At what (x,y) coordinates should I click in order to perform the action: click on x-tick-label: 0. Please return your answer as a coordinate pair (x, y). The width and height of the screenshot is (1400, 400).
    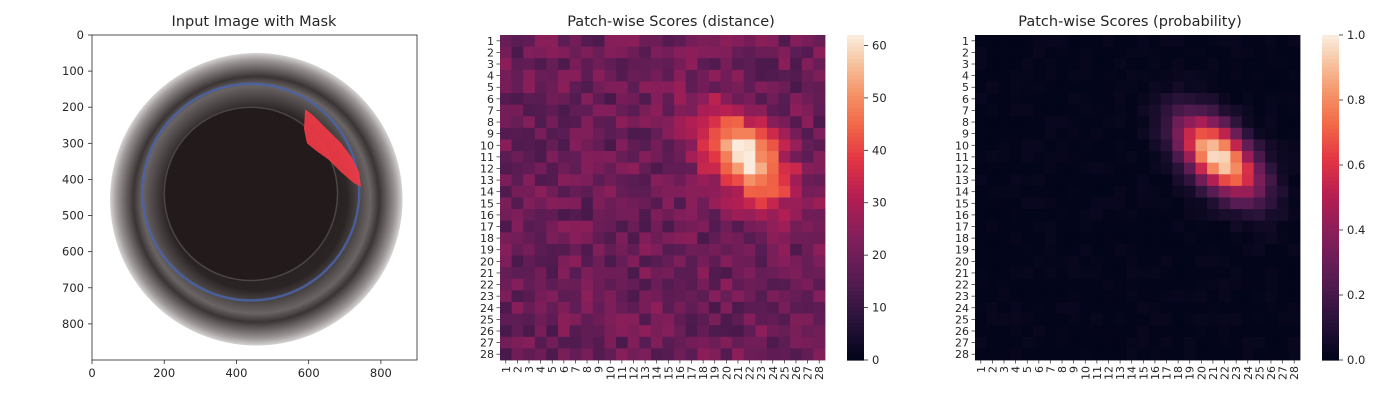
    Looking at the image, I should click on (91, 373).